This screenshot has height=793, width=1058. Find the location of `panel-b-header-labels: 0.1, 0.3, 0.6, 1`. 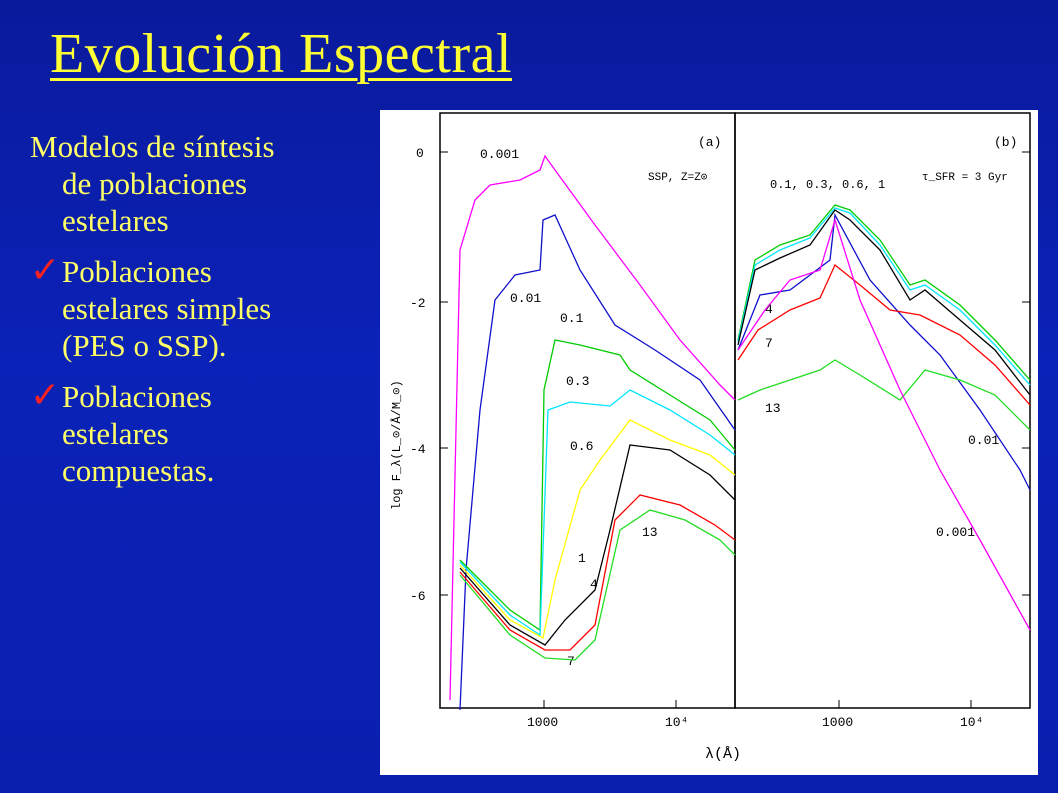

panel-b-header-labels: 0.1, 0.3, 0.6, 1 is located at coordinates (827, 185).